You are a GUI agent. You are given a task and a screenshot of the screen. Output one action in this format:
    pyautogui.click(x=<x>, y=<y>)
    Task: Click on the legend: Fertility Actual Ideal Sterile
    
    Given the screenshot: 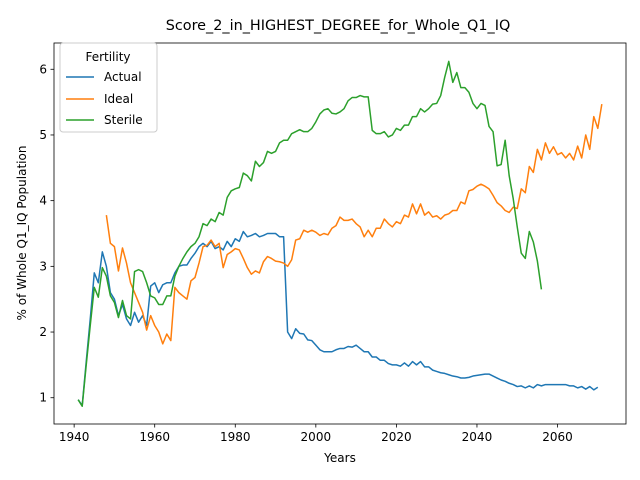 What is the action you would take?
    pyautogui.click(x=108, y=87)
    